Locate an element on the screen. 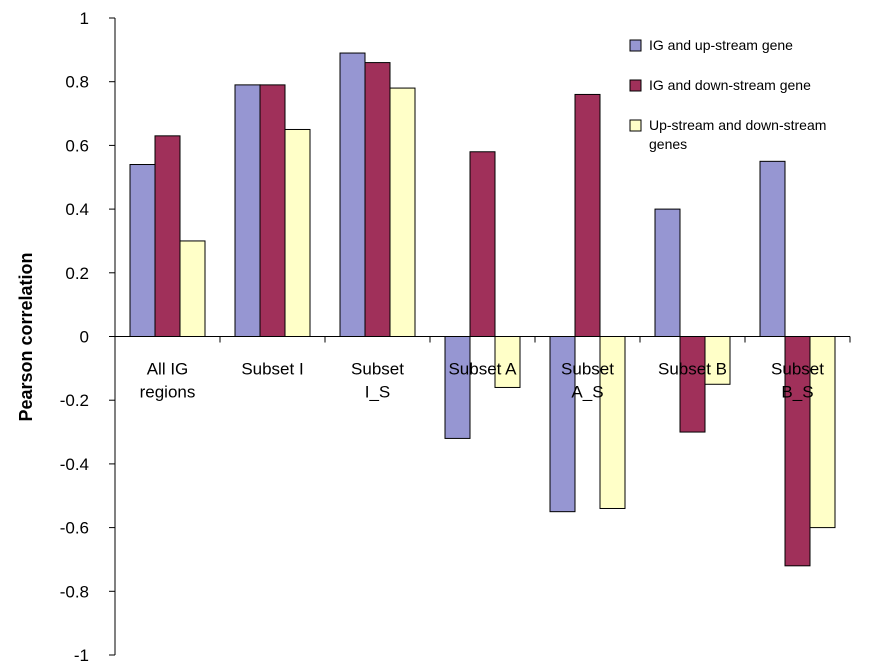 Image resolution: width=874 pixels, height=663 pixels. category-label: Subset A is located at coordinates (482, 369).